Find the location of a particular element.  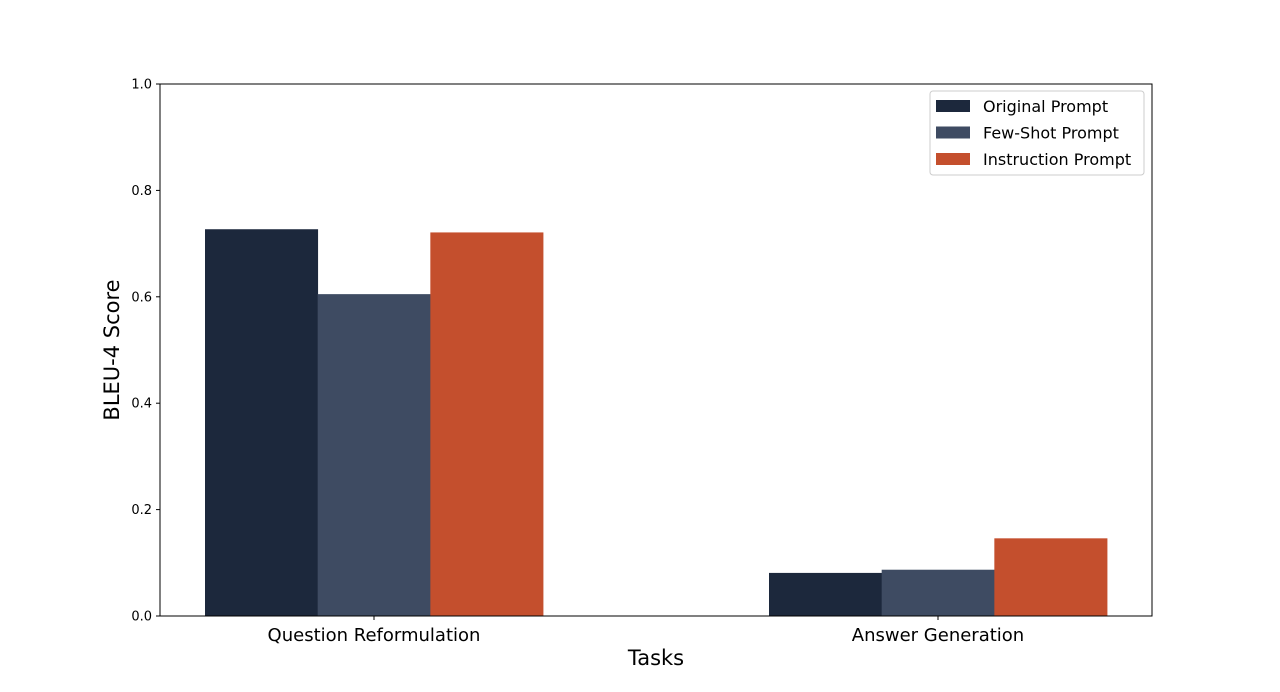

y-tick-label: 0.6 is located at coordinates (141, 297).